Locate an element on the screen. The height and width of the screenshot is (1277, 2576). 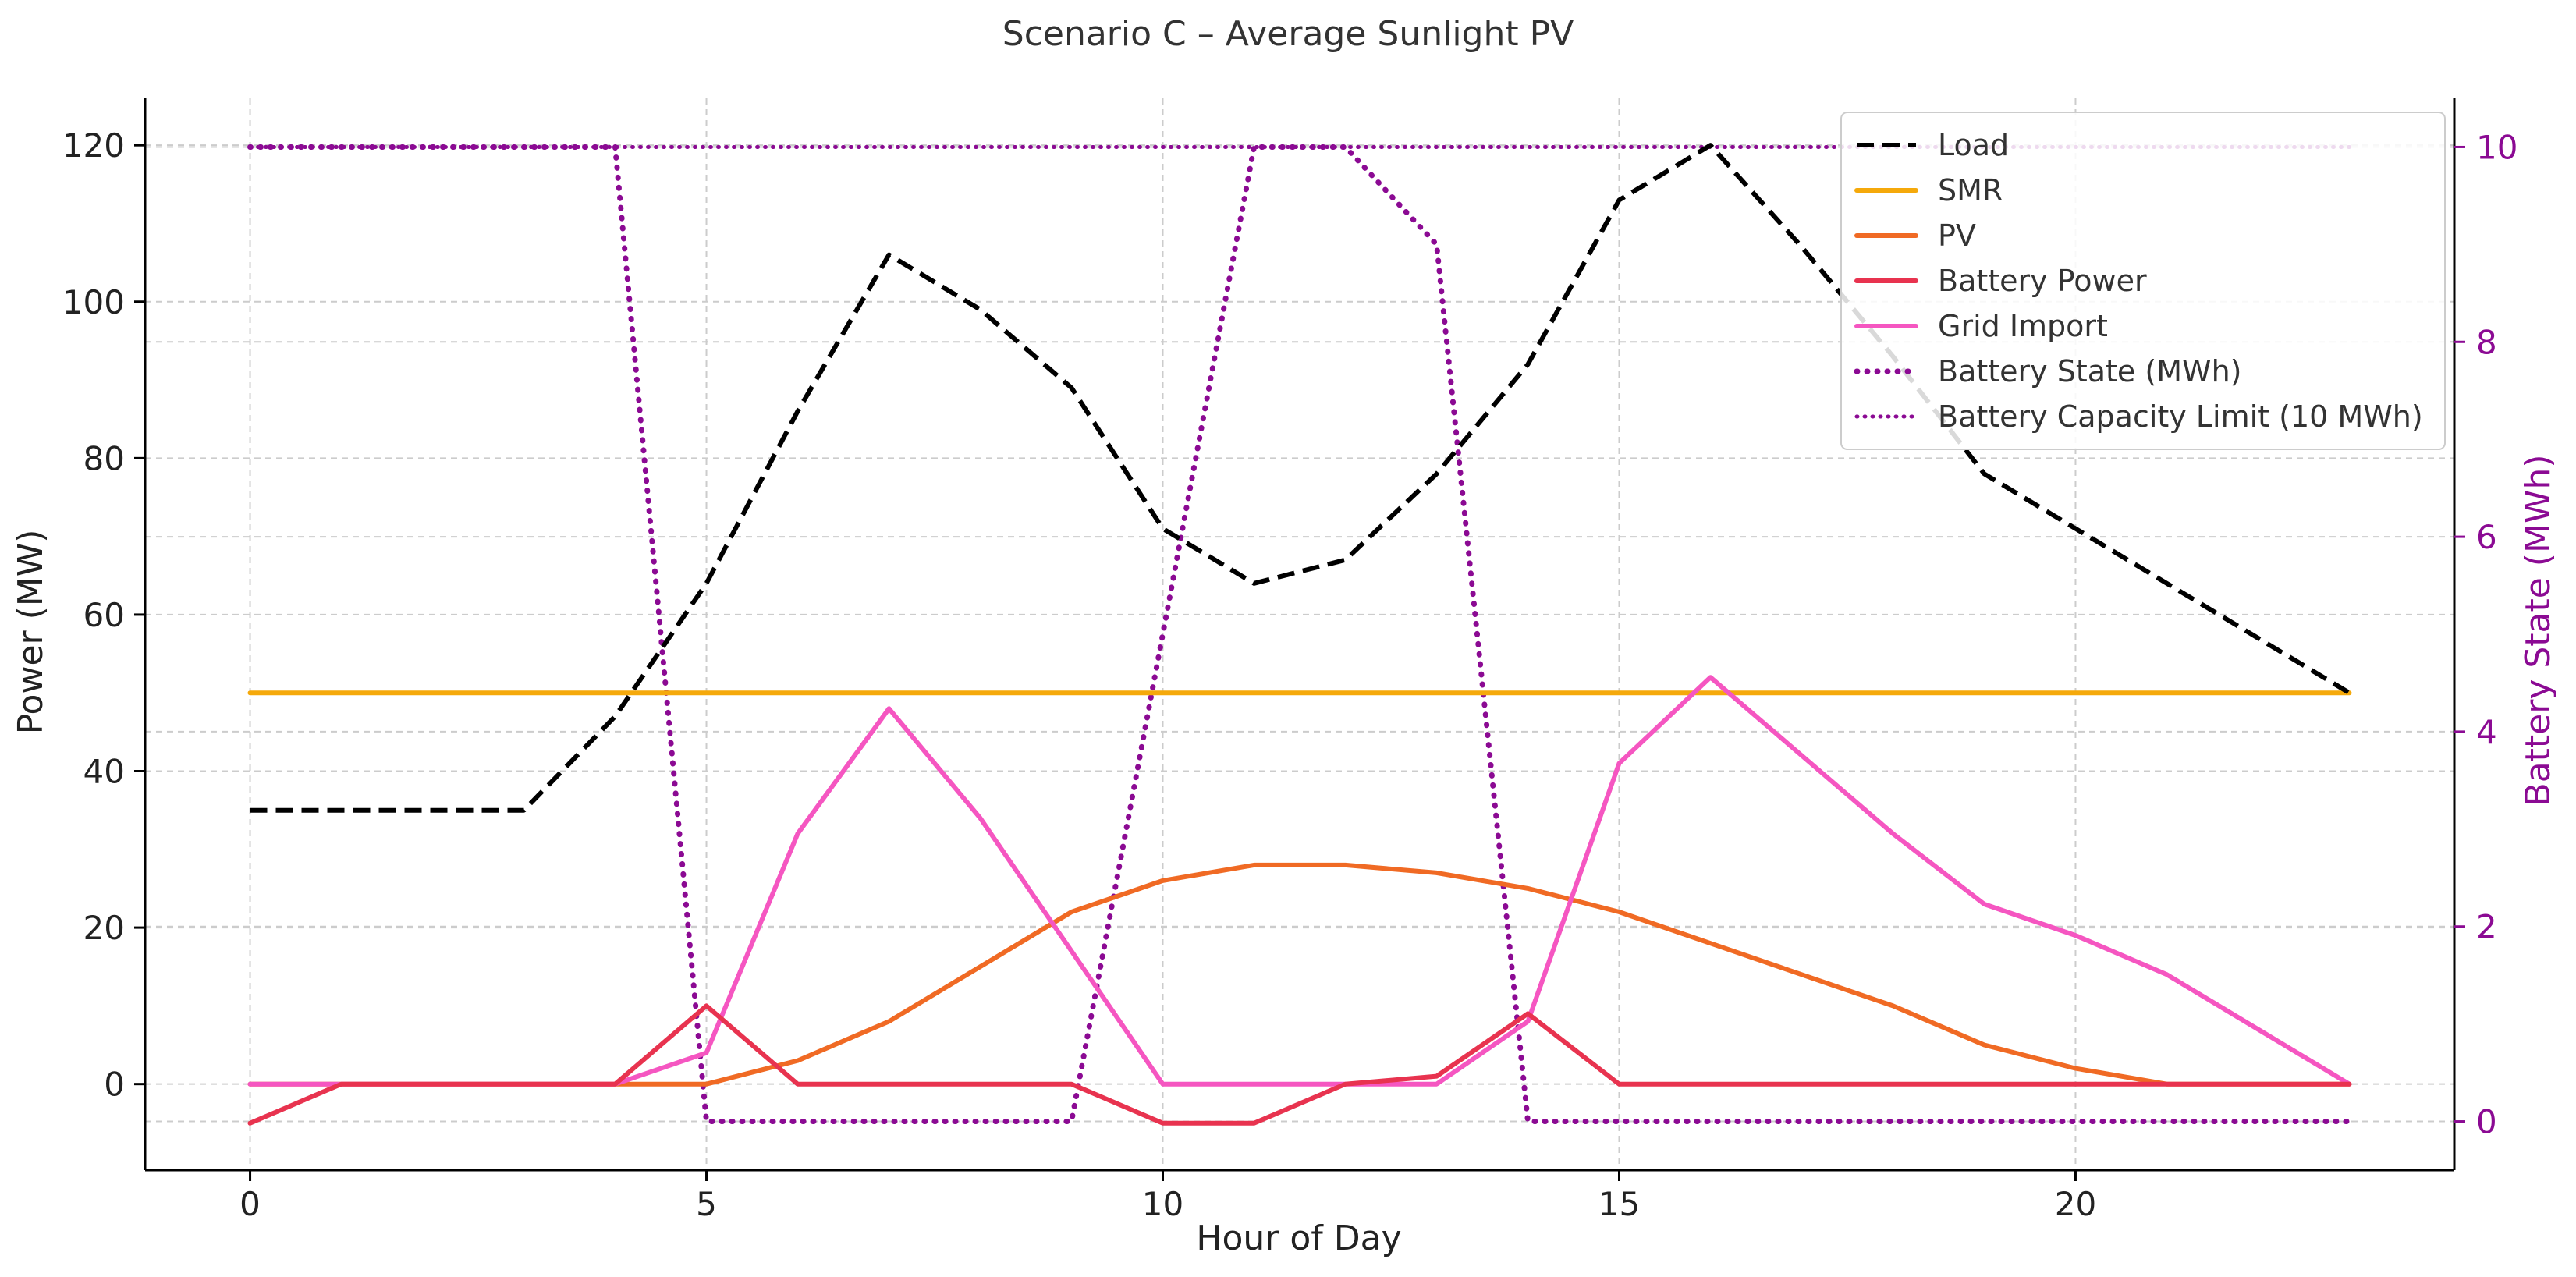
legend-label: PV is located at coordinates (1957, 235).